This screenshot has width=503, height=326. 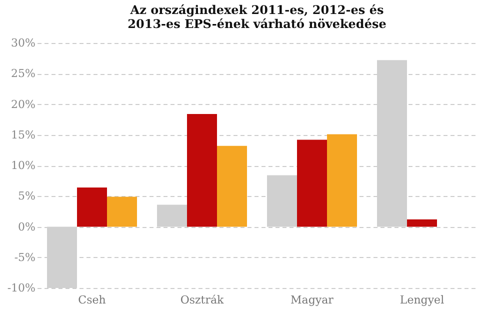 What do you see at coordinates (92, 300) in the screenshot?
I see `x-tick-label: Cseh` at bounding box center [92, 300].